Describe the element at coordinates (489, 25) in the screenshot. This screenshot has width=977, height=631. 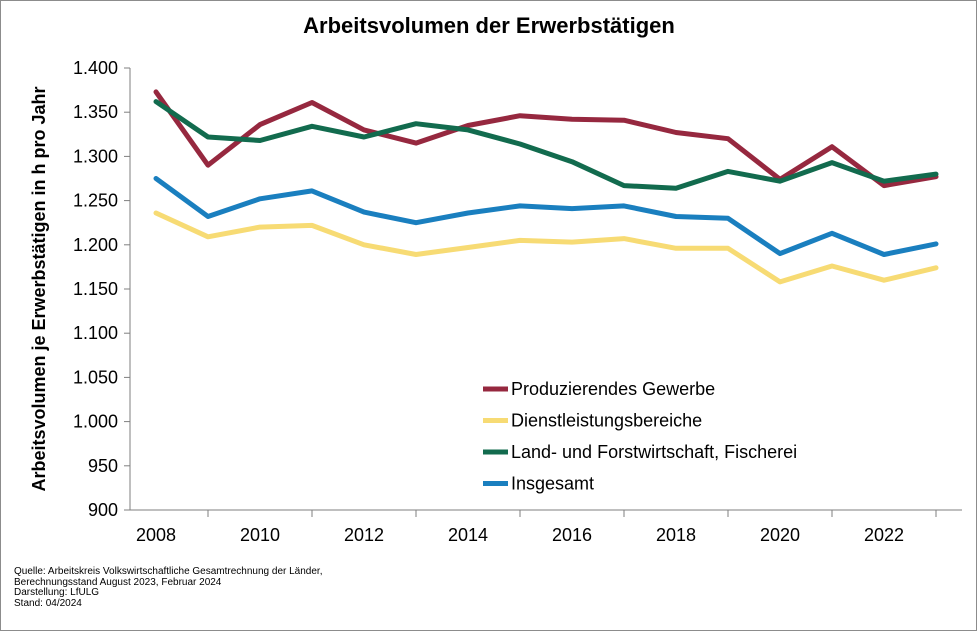
I see `chart-title: Arbeitsvolumen der Erwerbstätigen` at that location.